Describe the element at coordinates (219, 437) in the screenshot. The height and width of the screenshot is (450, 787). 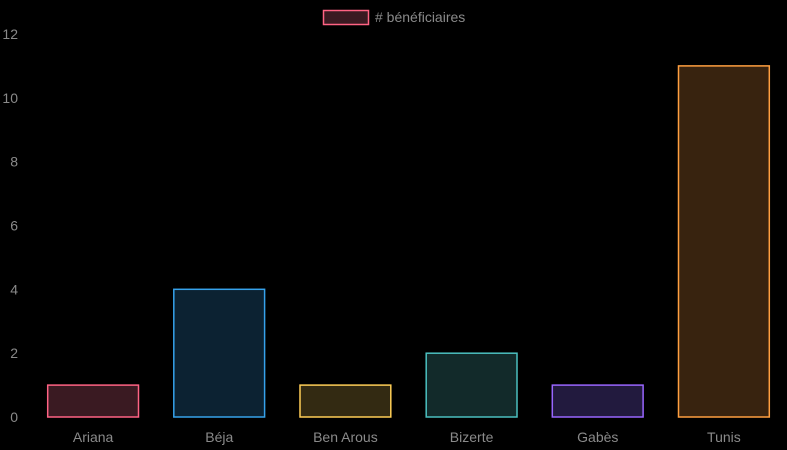
I see `x-tick-label: Béja` at that location.